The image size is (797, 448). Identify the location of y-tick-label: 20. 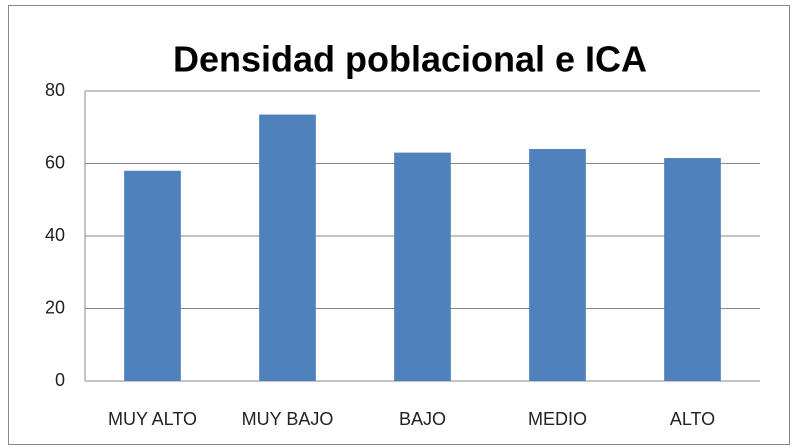
(55, 307).